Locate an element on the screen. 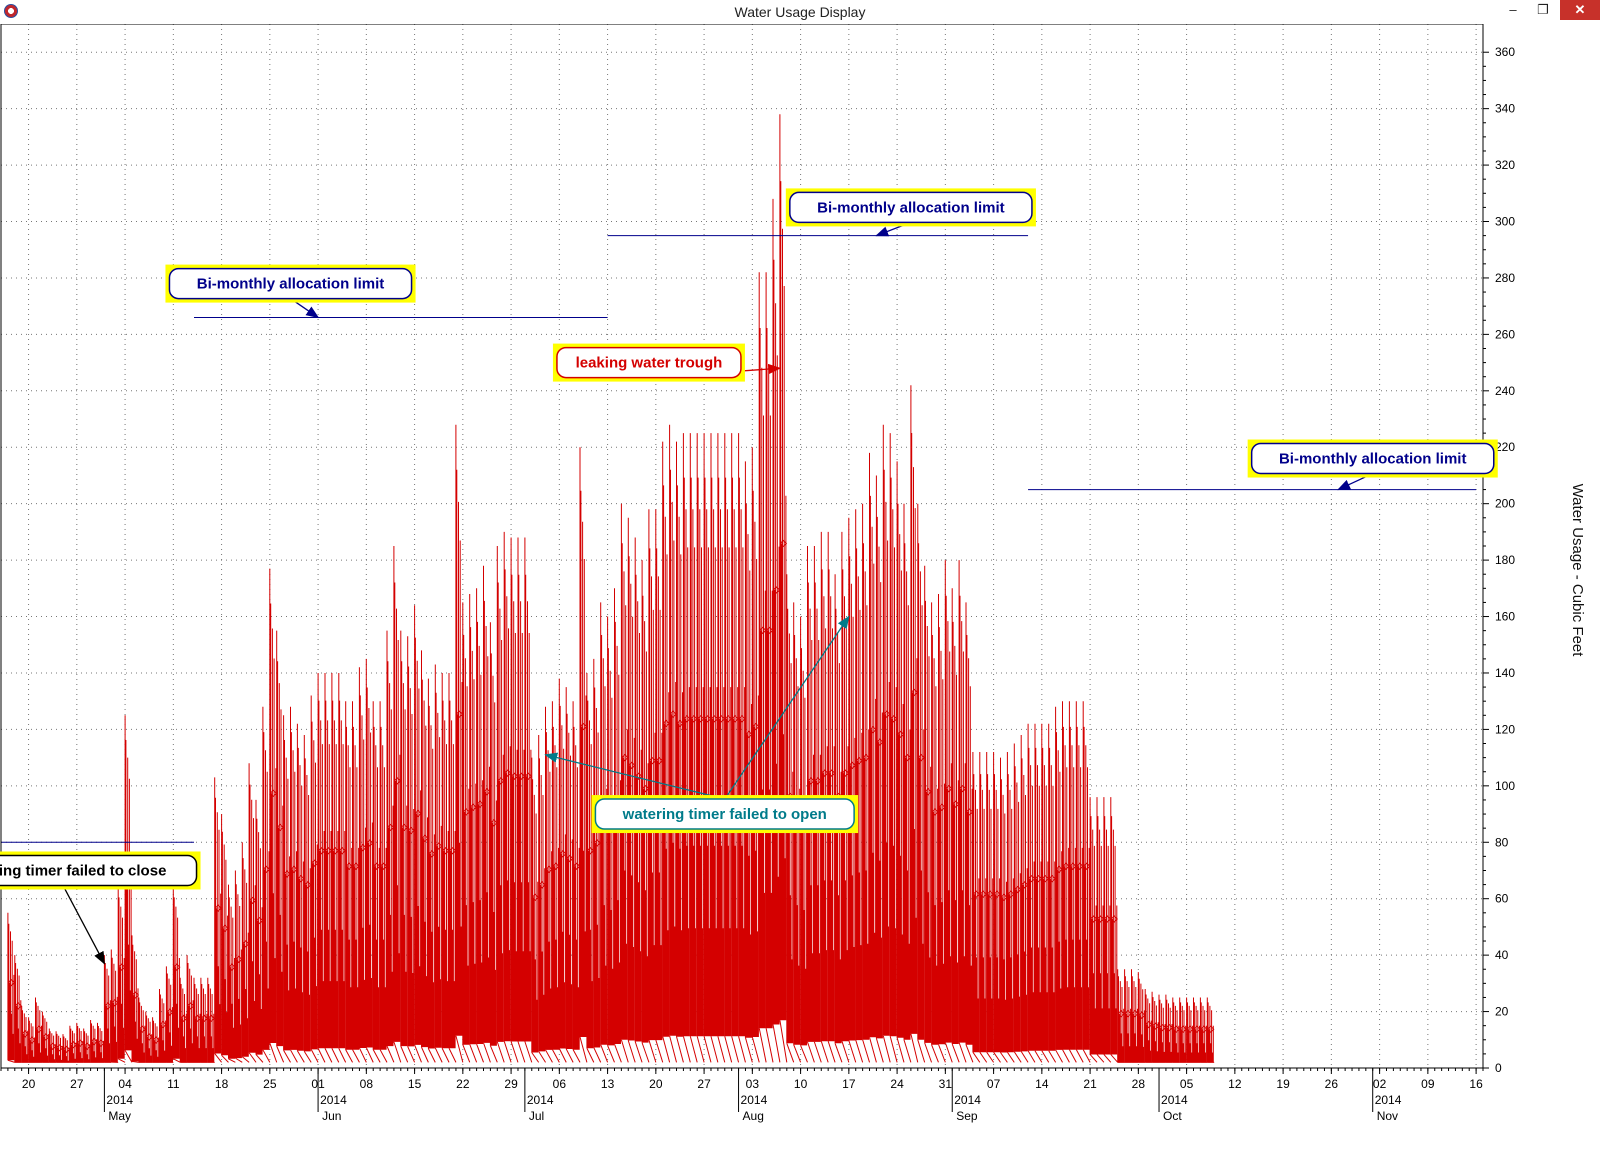 The height and width of the screenshot is (1170, 1600). y-tick-label: 120 is located at coordinates (1505, 729).